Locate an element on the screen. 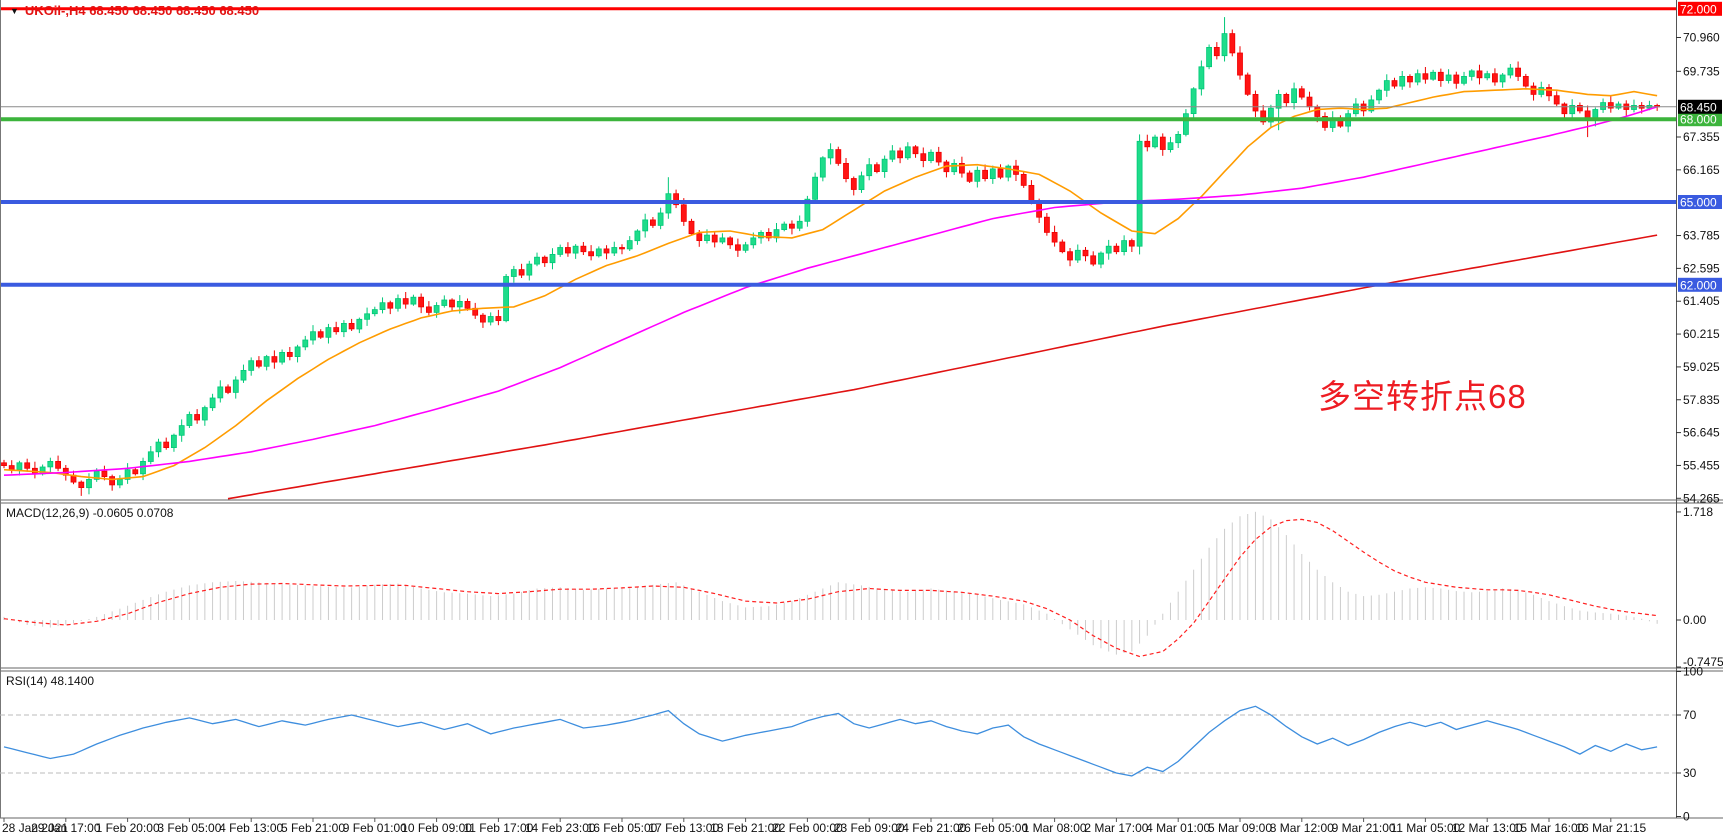 The image size is (1723, 838). svg-text: 8 Mar 12:00 is located at coordinates (1302, 828).